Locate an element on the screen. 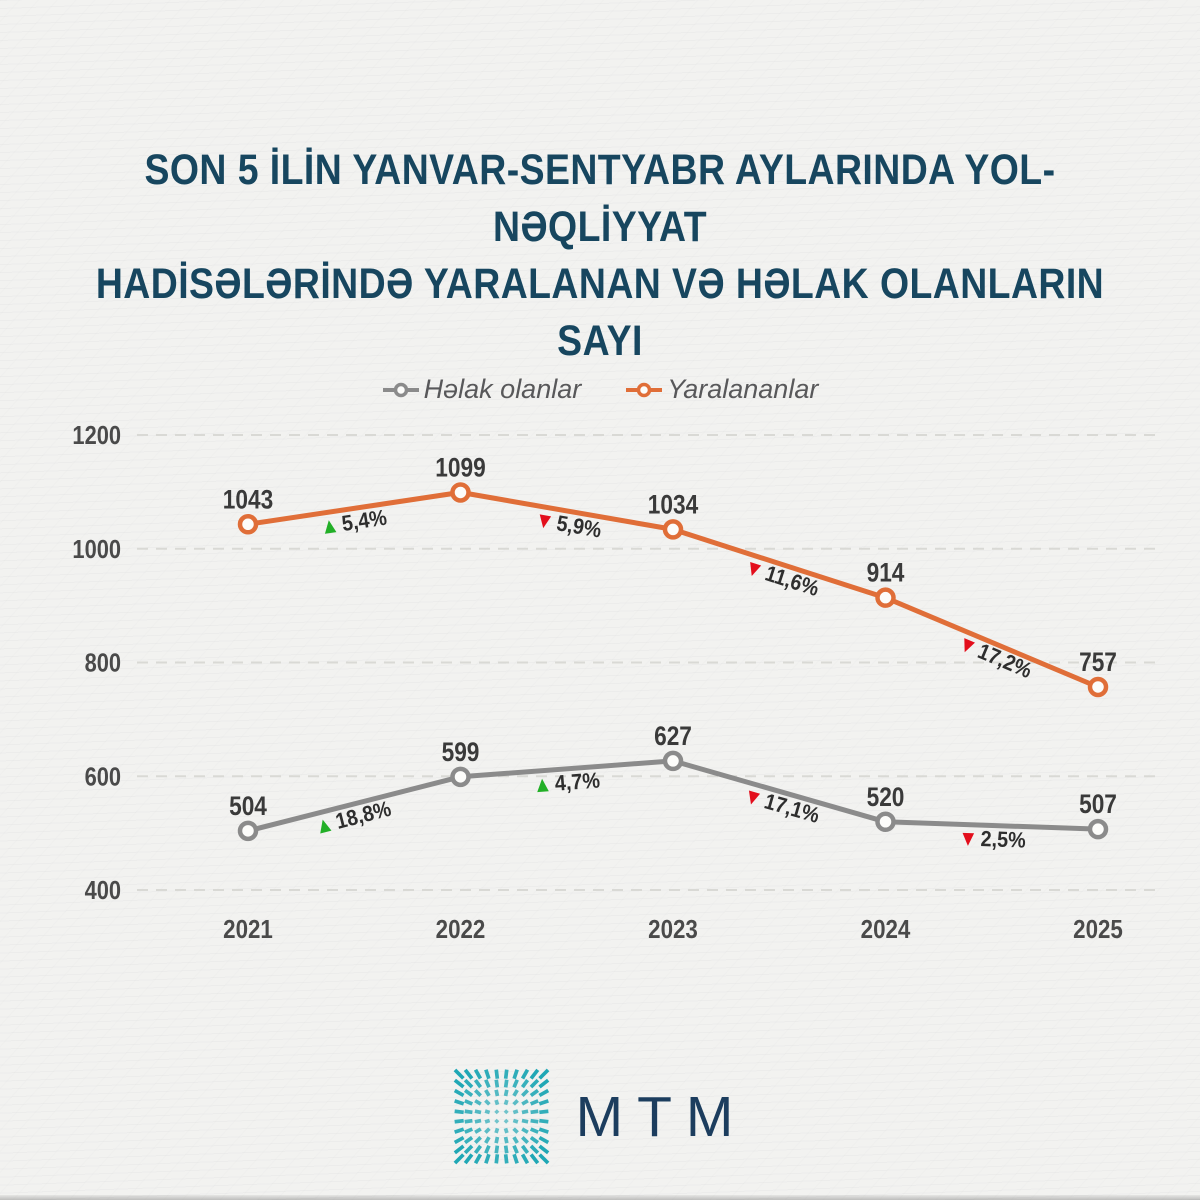 Image resolution: width=1200 pixels, height=1200 pixels. pct-annotation: ▼2,5% is located at coordinates (992, 839).